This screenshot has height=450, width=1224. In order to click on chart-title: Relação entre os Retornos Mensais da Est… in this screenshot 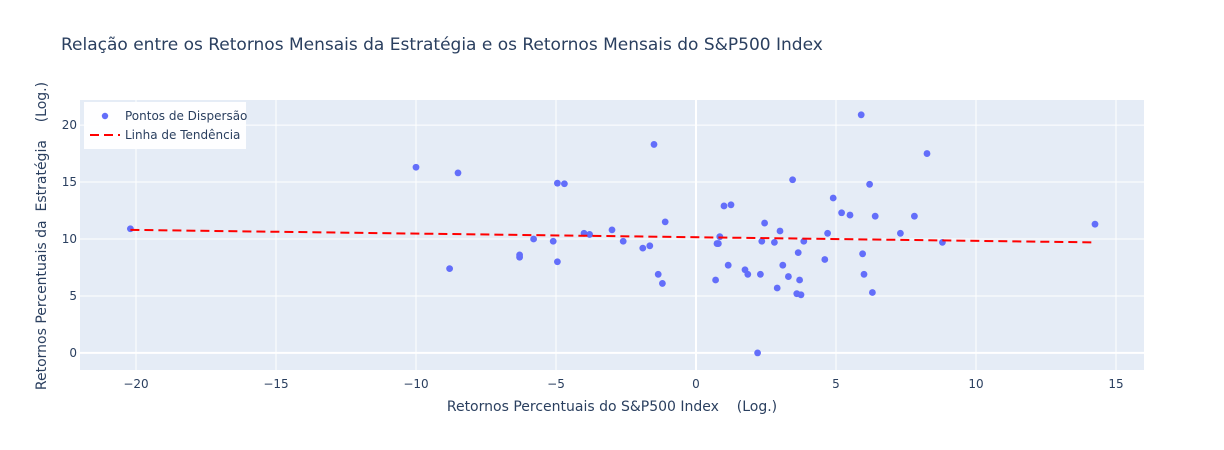, I will do `click(442, 45)`.